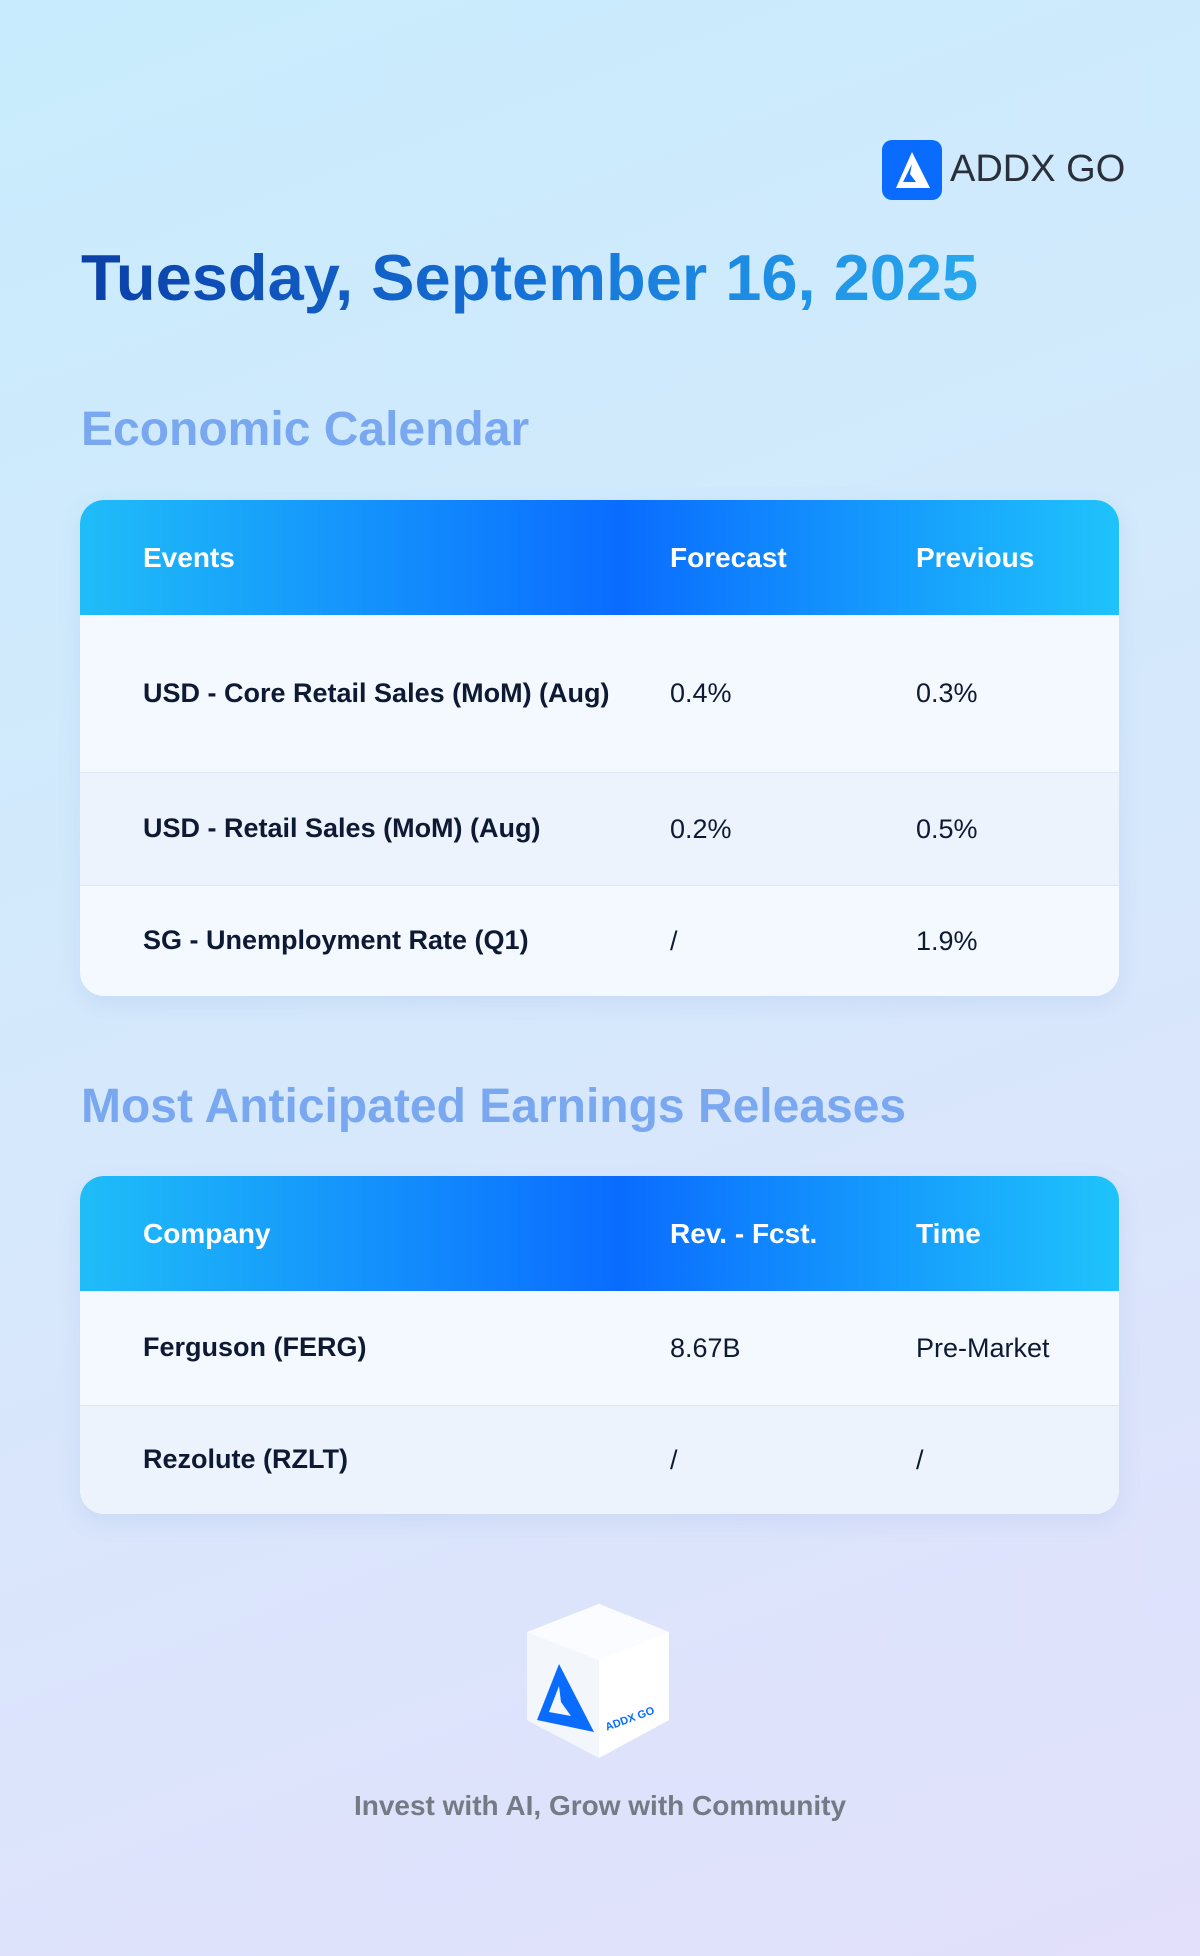  What do you see at coordinates (599, 557) in the screenshot?
I see `table-header: Events Forecast Previous` at bounding box center [599, 557].